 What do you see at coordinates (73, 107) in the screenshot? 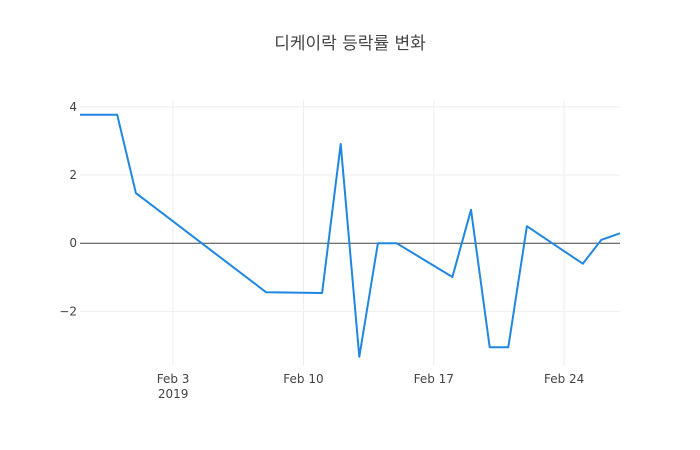
I see `y-tick-label: 4` at bounding box center [73, 107].